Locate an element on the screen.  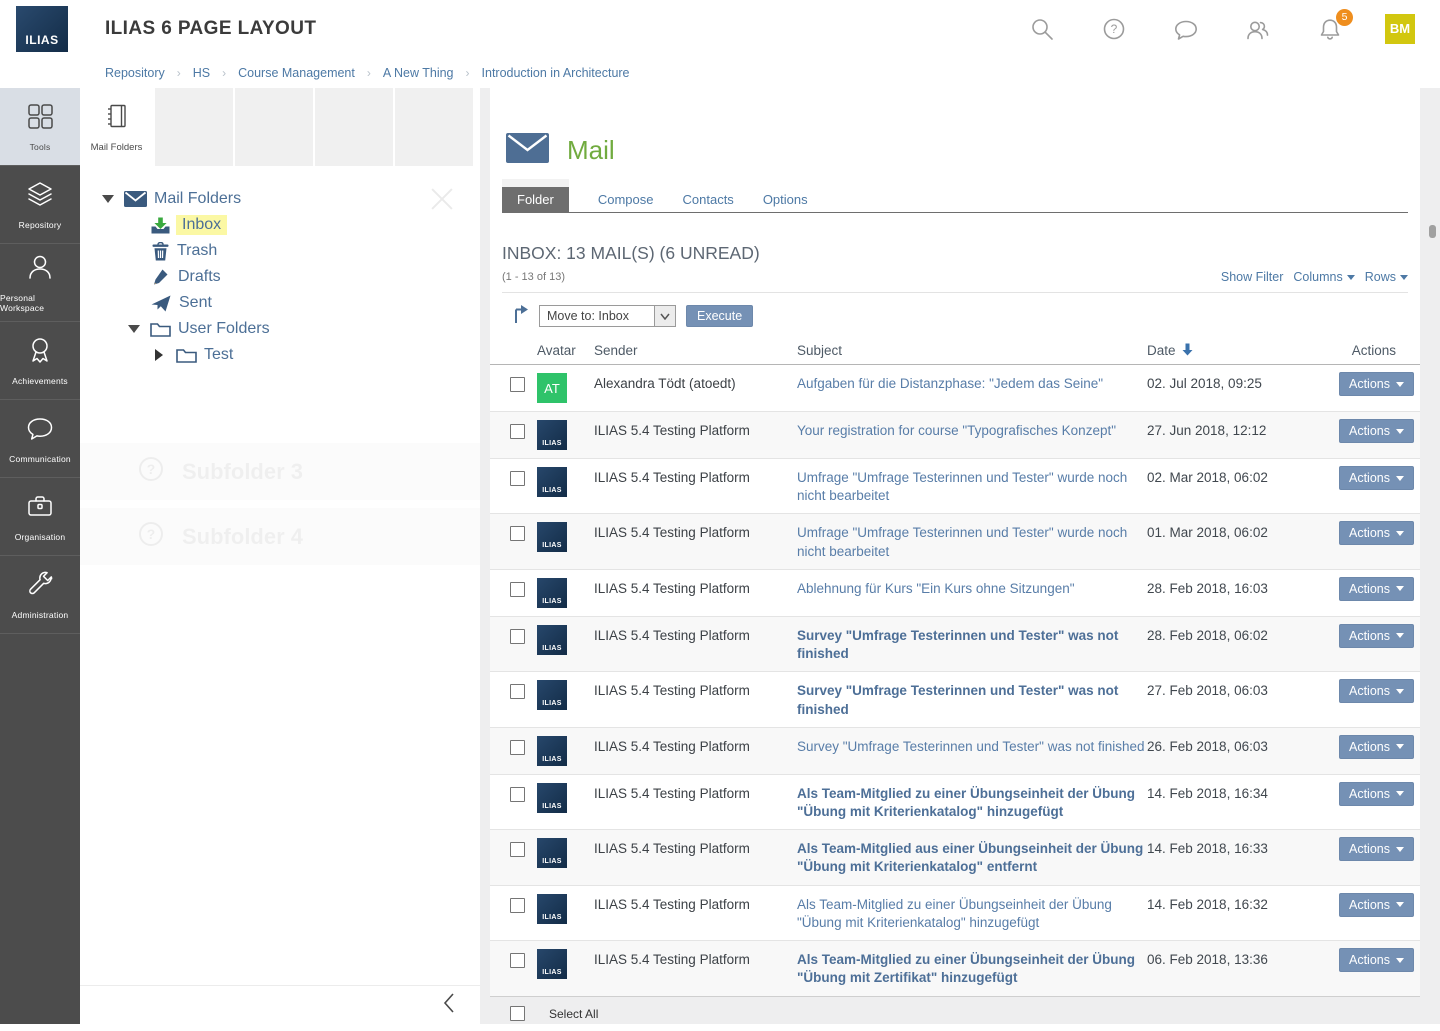
select-chevron-icon is located at coordinates (664, 316).